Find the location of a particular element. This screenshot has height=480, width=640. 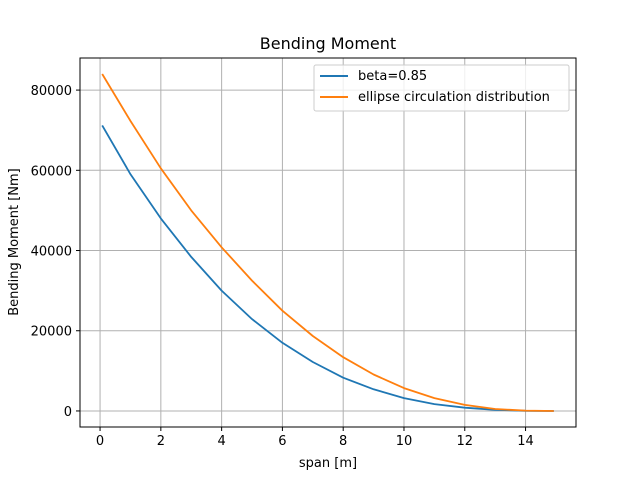

legend-box is located at coordinates (441, 88).